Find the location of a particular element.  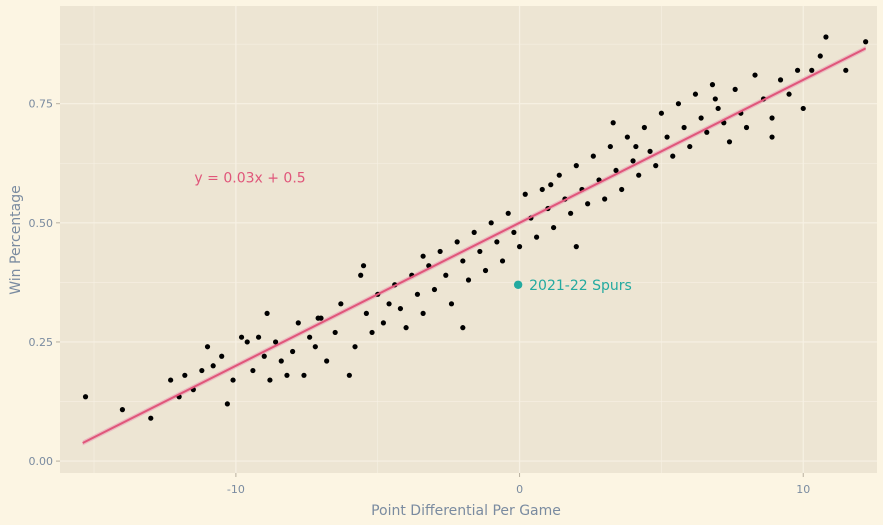

y-axis-title: Win Percentage is located at coordinates (16, 240).